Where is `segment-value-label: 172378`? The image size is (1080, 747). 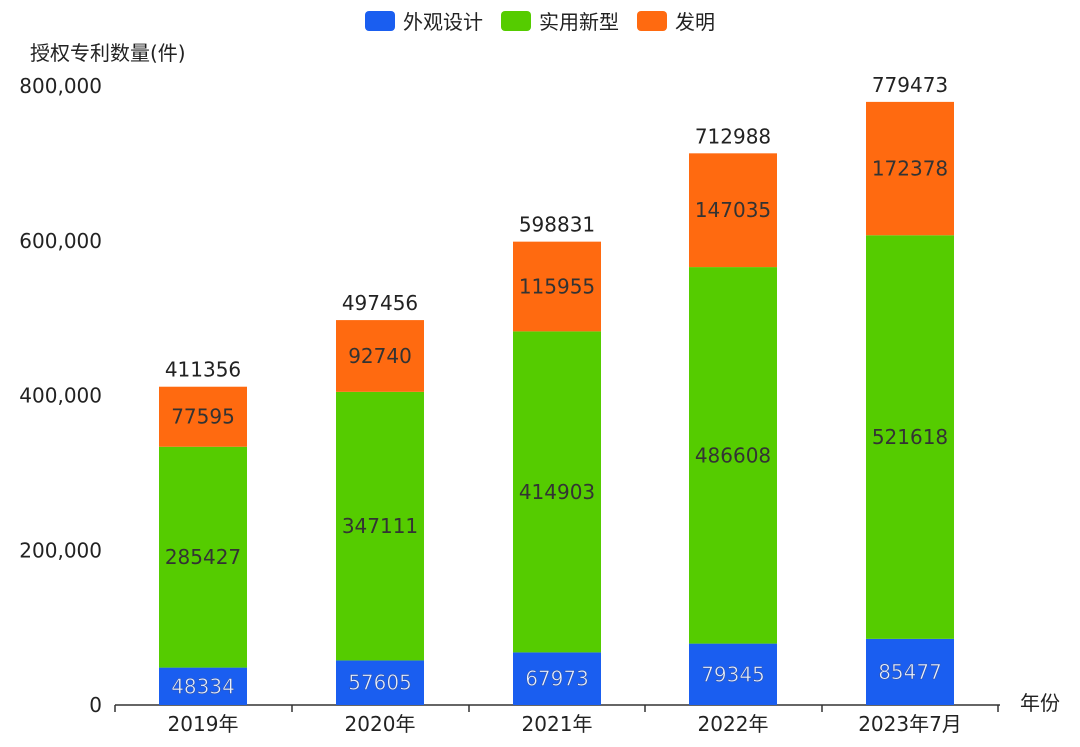
segment-value-label: 172378 is located at coordinates (910, 169).